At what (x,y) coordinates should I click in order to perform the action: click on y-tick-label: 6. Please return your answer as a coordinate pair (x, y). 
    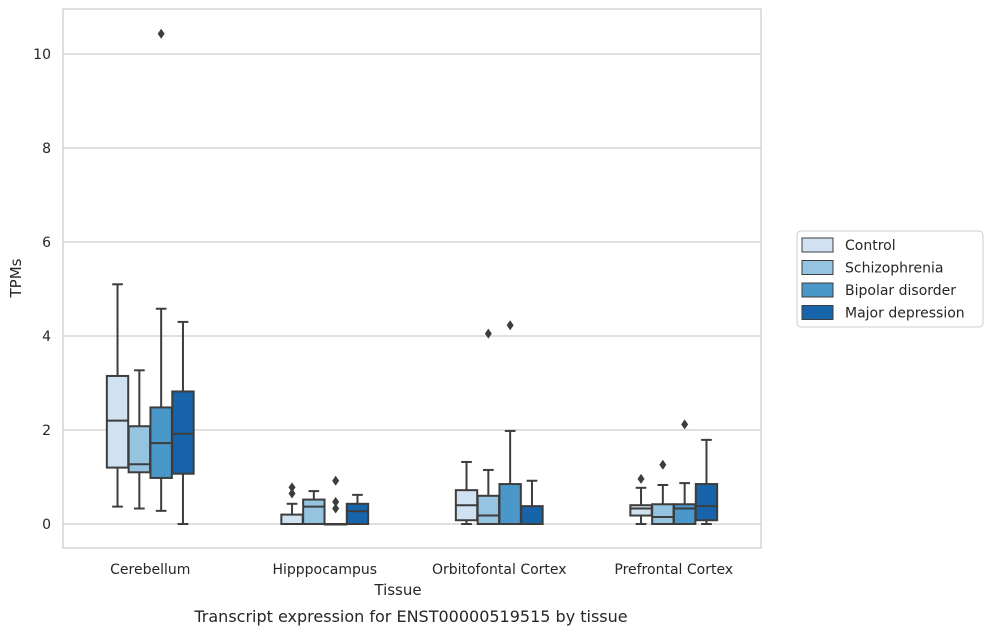
    Looking at the image, I should click on (46, 243).